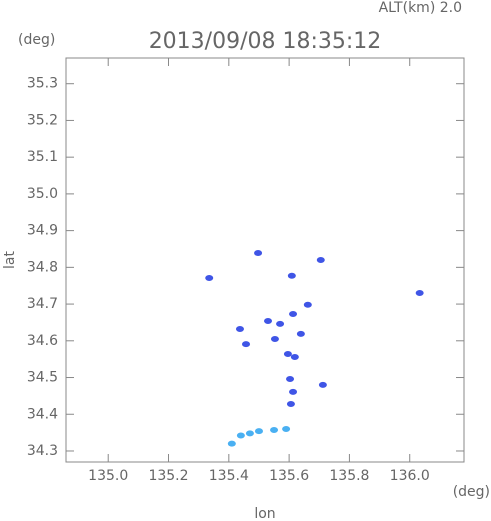  What do you see at coordinates (42, 304) in the screenshot?
I see `y-tick-label: 34.7` at bounding box center [42, 304].